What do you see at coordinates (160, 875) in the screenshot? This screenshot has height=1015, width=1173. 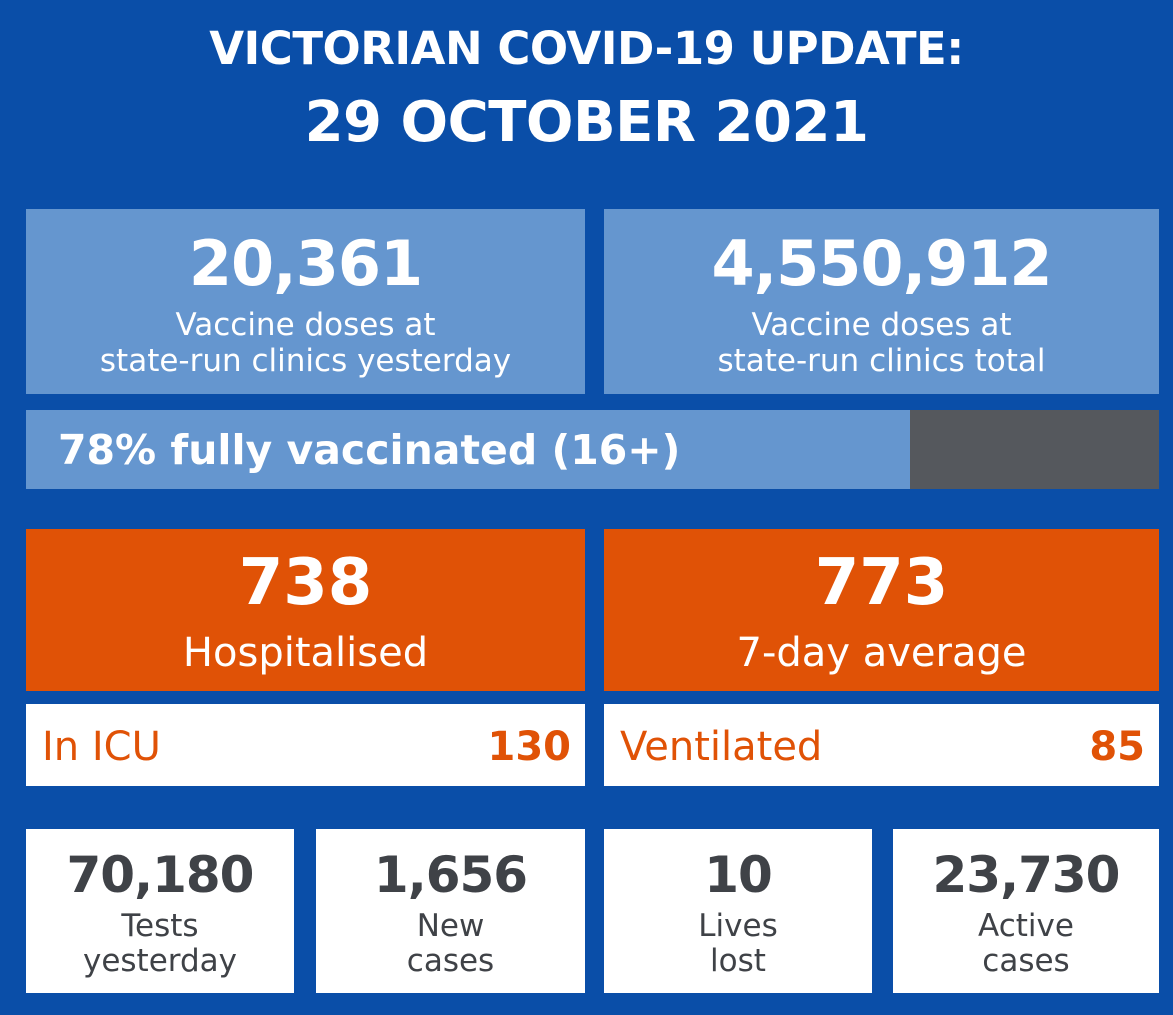 I see `tests-yesterday-value: 70,180` at bounding box center [160, 875].